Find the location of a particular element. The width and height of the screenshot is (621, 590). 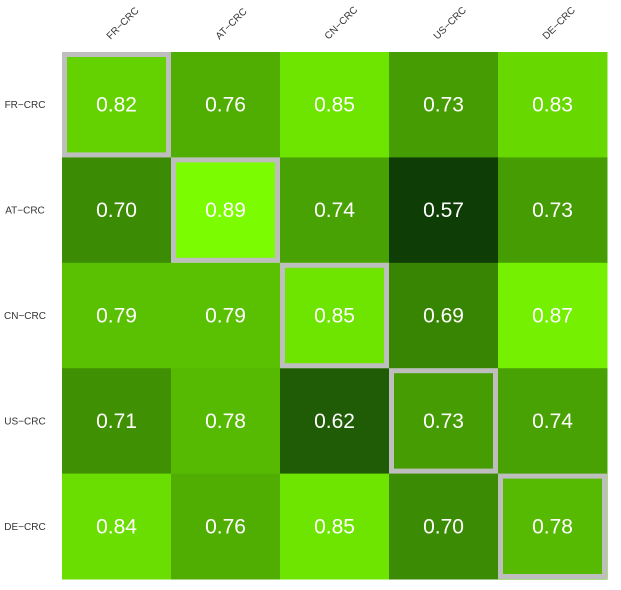

cell-value-label: 0.71 is located at coordinates (116, 421).